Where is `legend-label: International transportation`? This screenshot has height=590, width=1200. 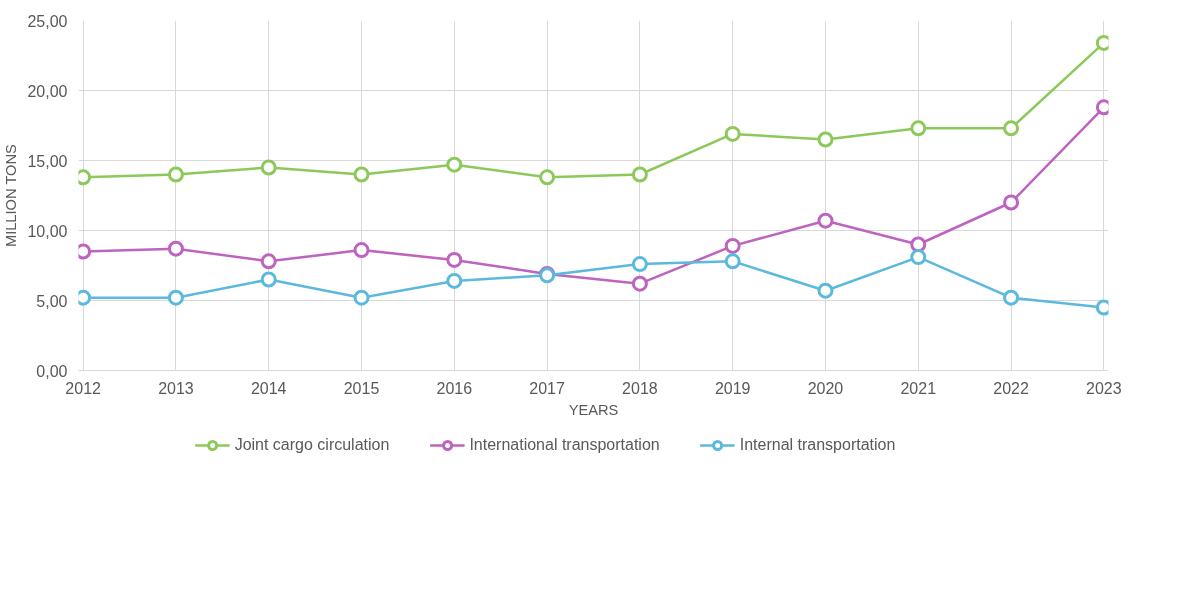 legend-label: International transportation is located at coordinates (564, 445).